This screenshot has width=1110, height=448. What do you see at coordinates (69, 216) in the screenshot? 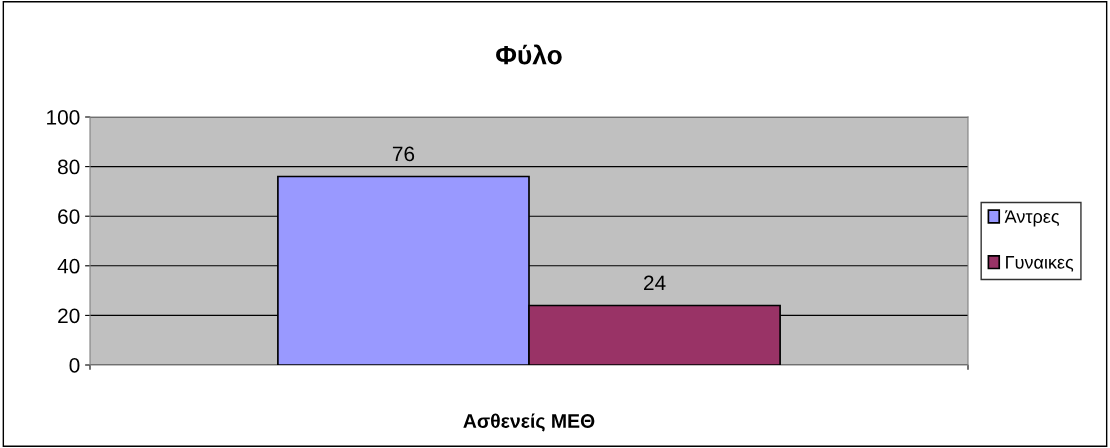
I see `y-tick-label: 60` at bounding box center [69, 216].